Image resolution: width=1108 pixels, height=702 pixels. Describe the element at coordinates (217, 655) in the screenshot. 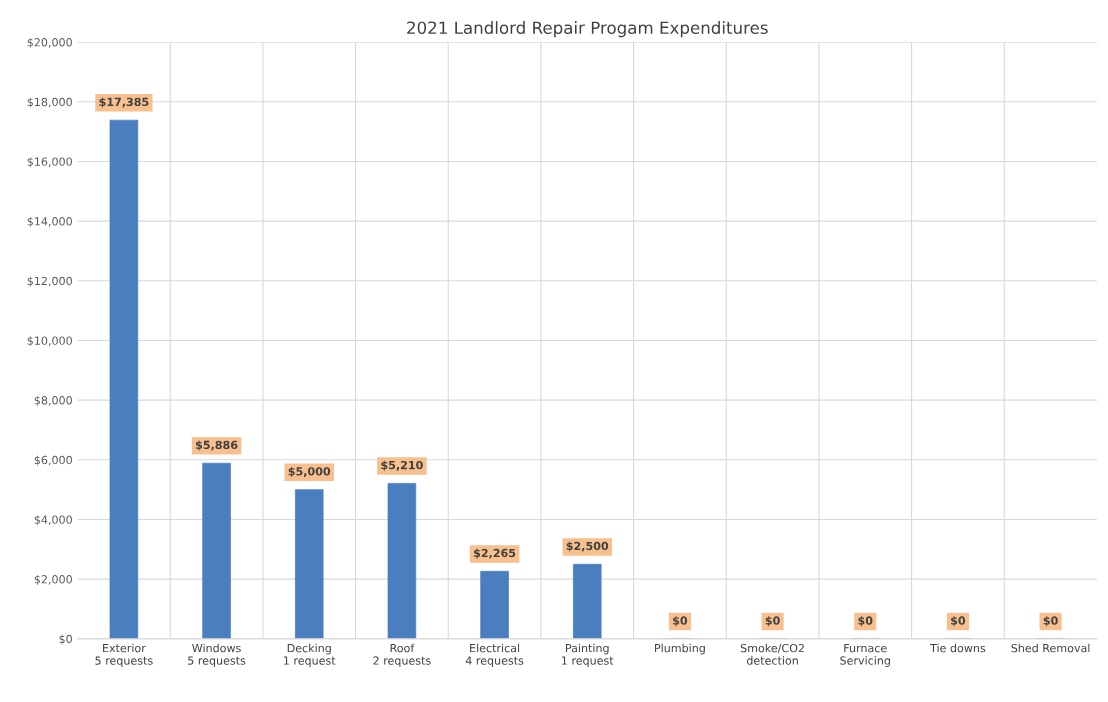

I see `x-tick-label: Windows 5 requests` at that location.